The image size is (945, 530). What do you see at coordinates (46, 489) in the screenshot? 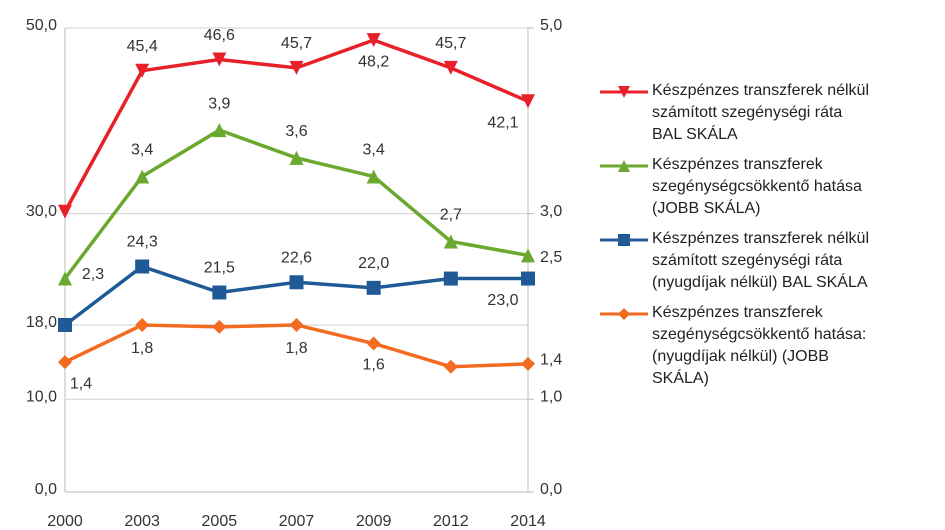
I see `y-tick-label: 0,0` at bounding box center [46, 489].